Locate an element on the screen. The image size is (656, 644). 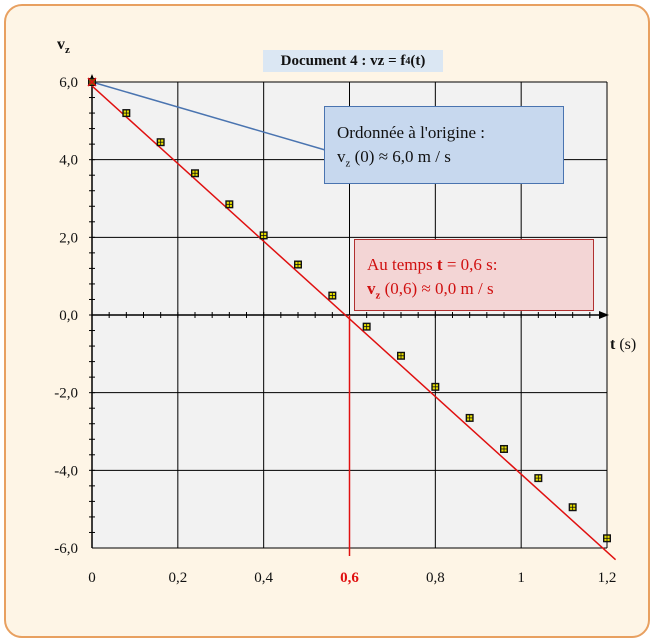
chart-title: Document 4 : vz = f 4 (t) is located at coordinates (353, 61).